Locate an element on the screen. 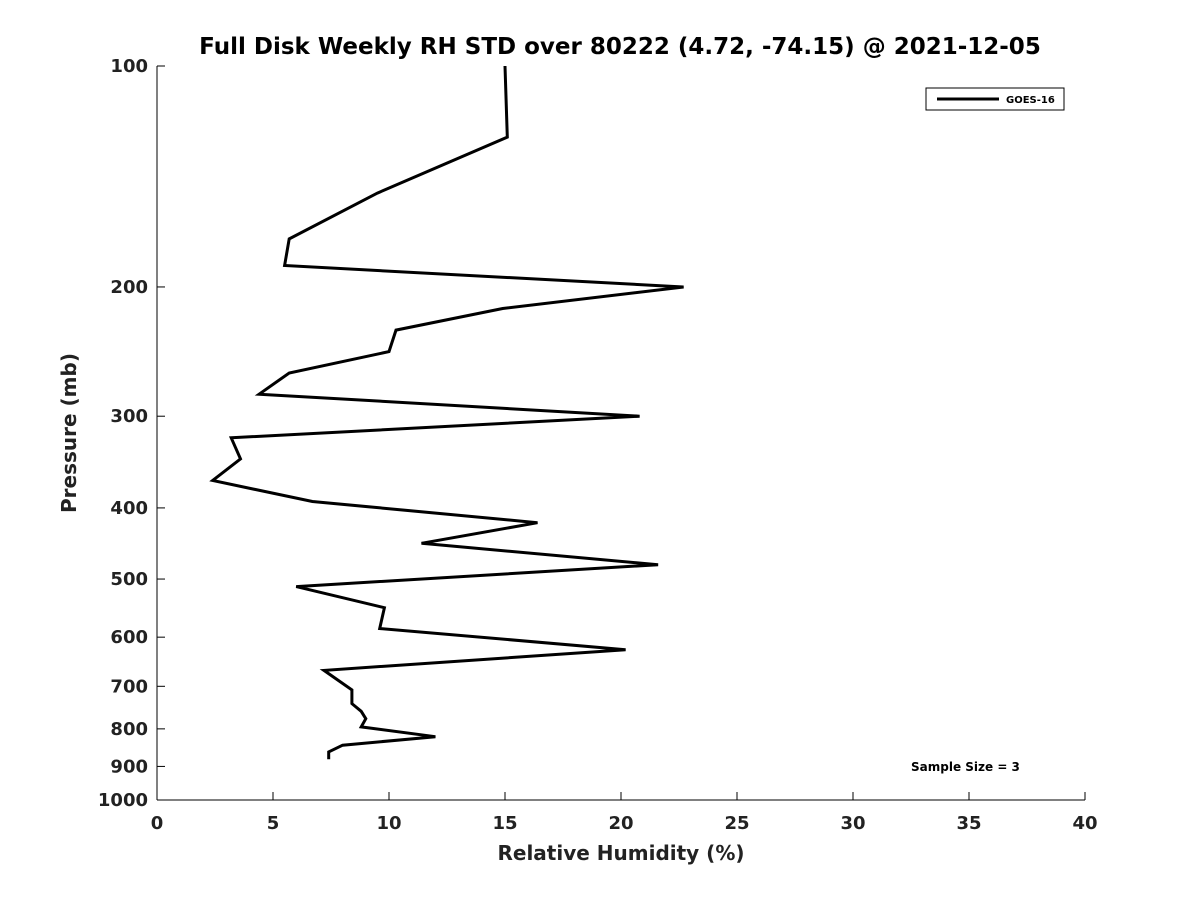  x-tick-label: 20 is located at coordinates (620, 823).